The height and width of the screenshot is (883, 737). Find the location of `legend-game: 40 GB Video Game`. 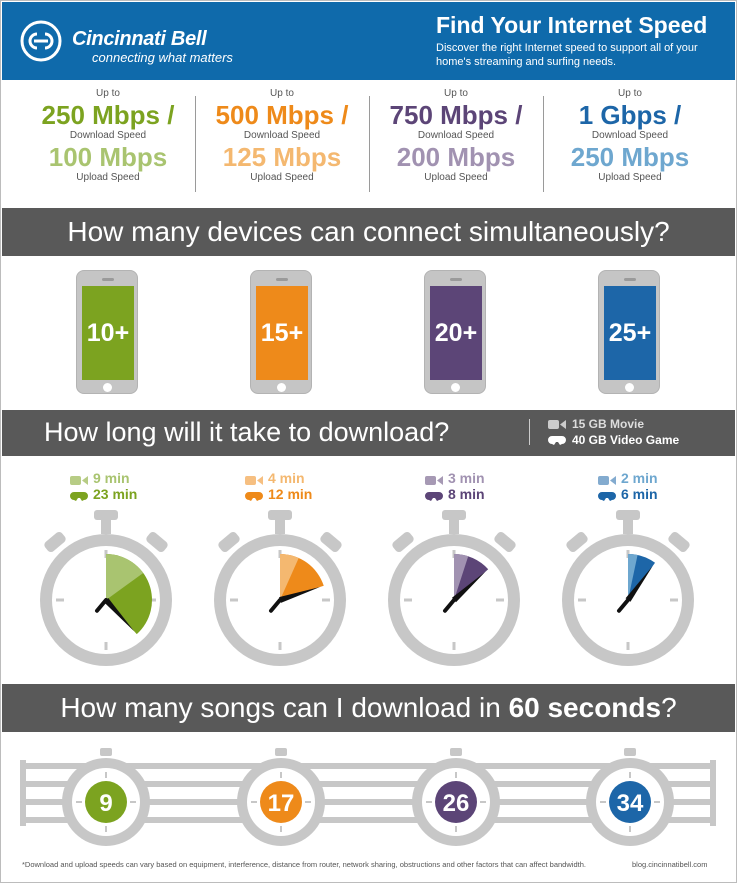

legend-game: 40 GB Video Game is located at coordinates (626, 440).